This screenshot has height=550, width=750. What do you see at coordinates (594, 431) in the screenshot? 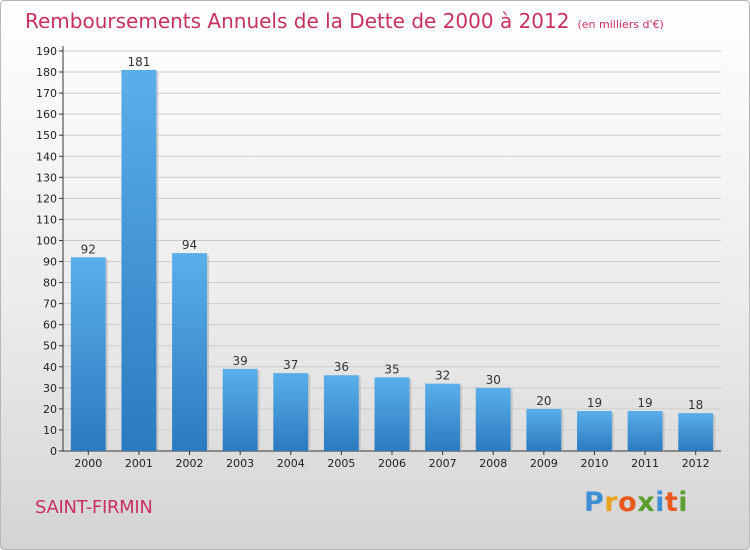
I see `bar-2010` at bounding box center [594, 431].